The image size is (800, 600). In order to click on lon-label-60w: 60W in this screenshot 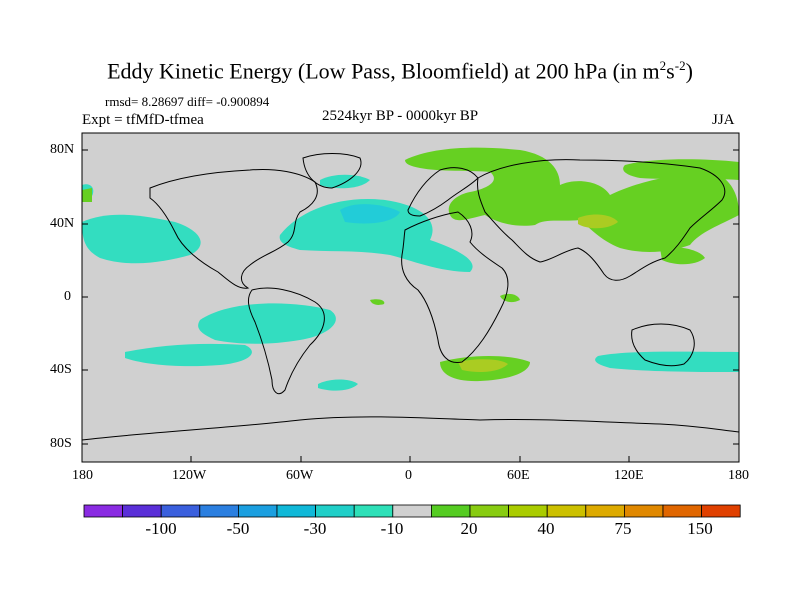, I will do `click(300, 475)`.